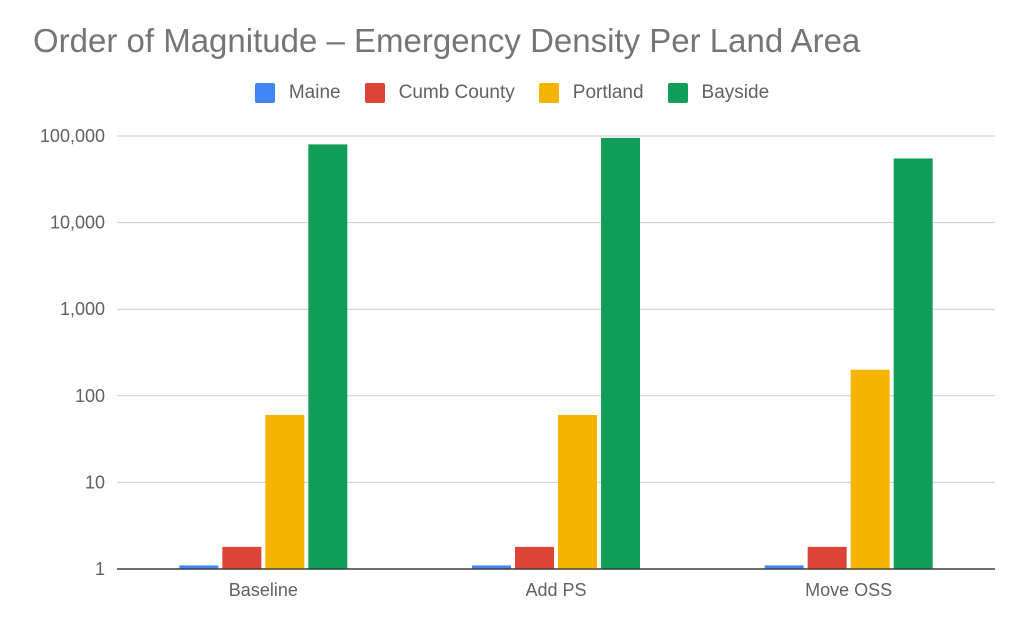 The height and width of the screenshot is (627, 1024). Describe the element at coordinates (848, 590) in the screenshot. I see `x-tick-label: Move OSS` at that location.